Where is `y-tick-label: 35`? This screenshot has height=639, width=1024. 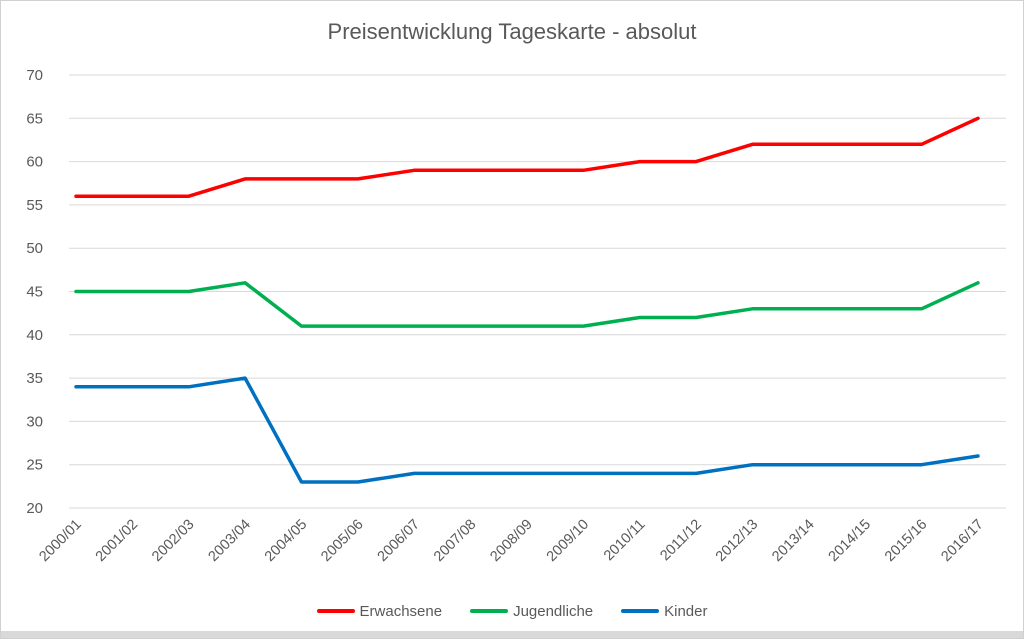 y-tick-label: 35 is located at coordinates (34, 378).